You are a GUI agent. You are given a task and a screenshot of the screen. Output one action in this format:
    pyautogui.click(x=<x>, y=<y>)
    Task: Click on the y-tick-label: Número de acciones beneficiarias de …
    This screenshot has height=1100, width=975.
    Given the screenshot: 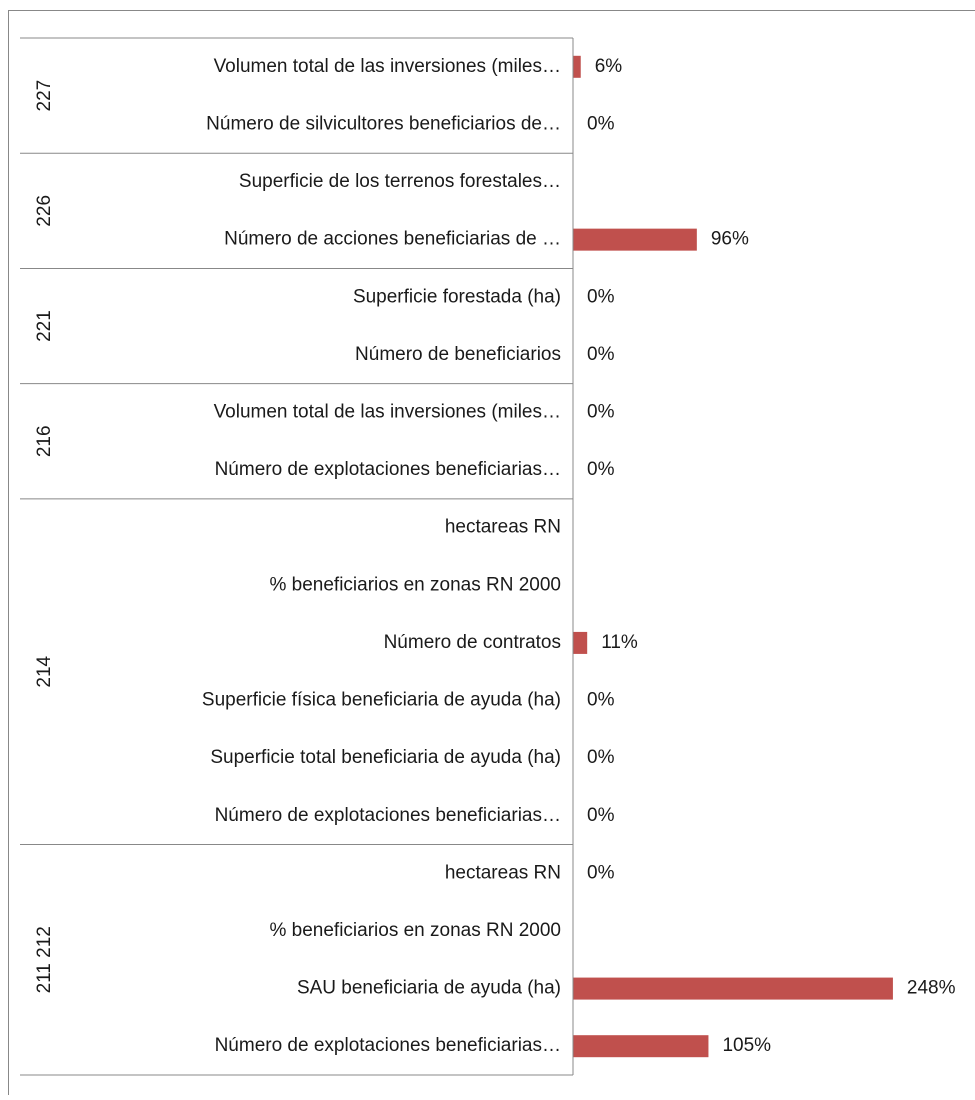 What is the action you would take?
    pyautogui.click(x=392, y=239)
    